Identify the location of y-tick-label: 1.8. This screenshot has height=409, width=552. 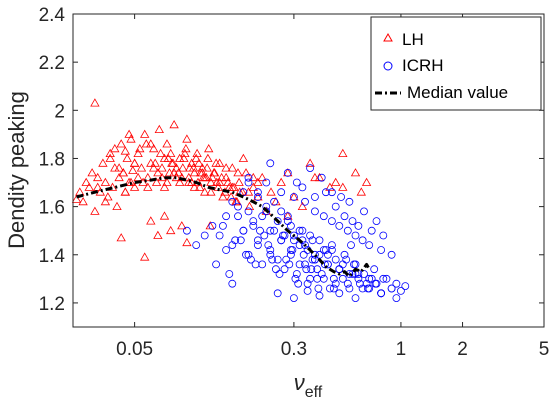
(52, 159).